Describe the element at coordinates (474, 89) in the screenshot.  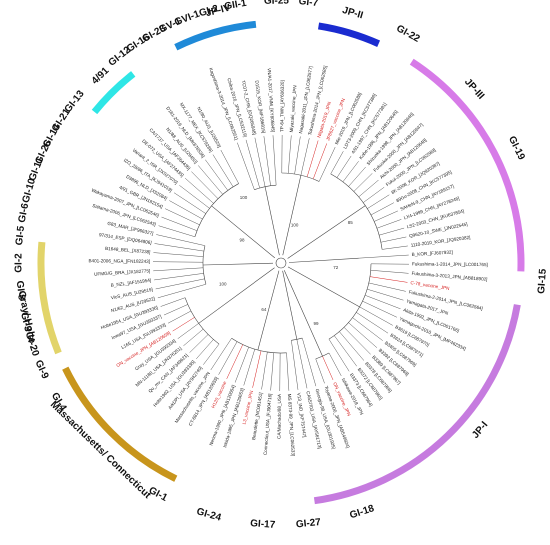
I see `clade-label: JP-III` at that location.